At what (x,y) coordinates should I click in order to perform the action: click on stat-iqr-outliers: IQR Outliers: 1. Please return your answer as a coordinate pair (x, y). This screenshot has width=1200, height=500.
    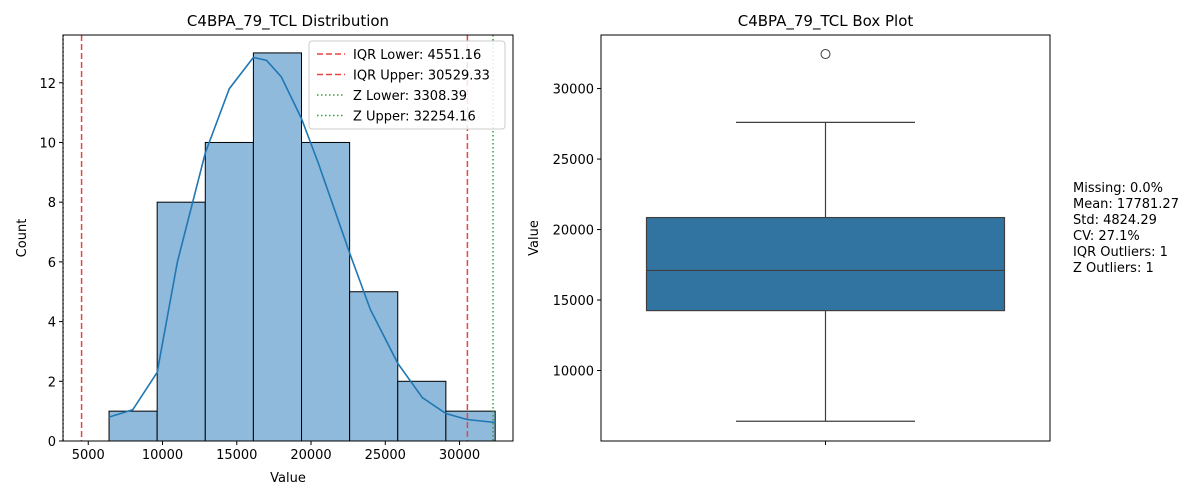
    Looking at the image, I should click on (1120, 252).